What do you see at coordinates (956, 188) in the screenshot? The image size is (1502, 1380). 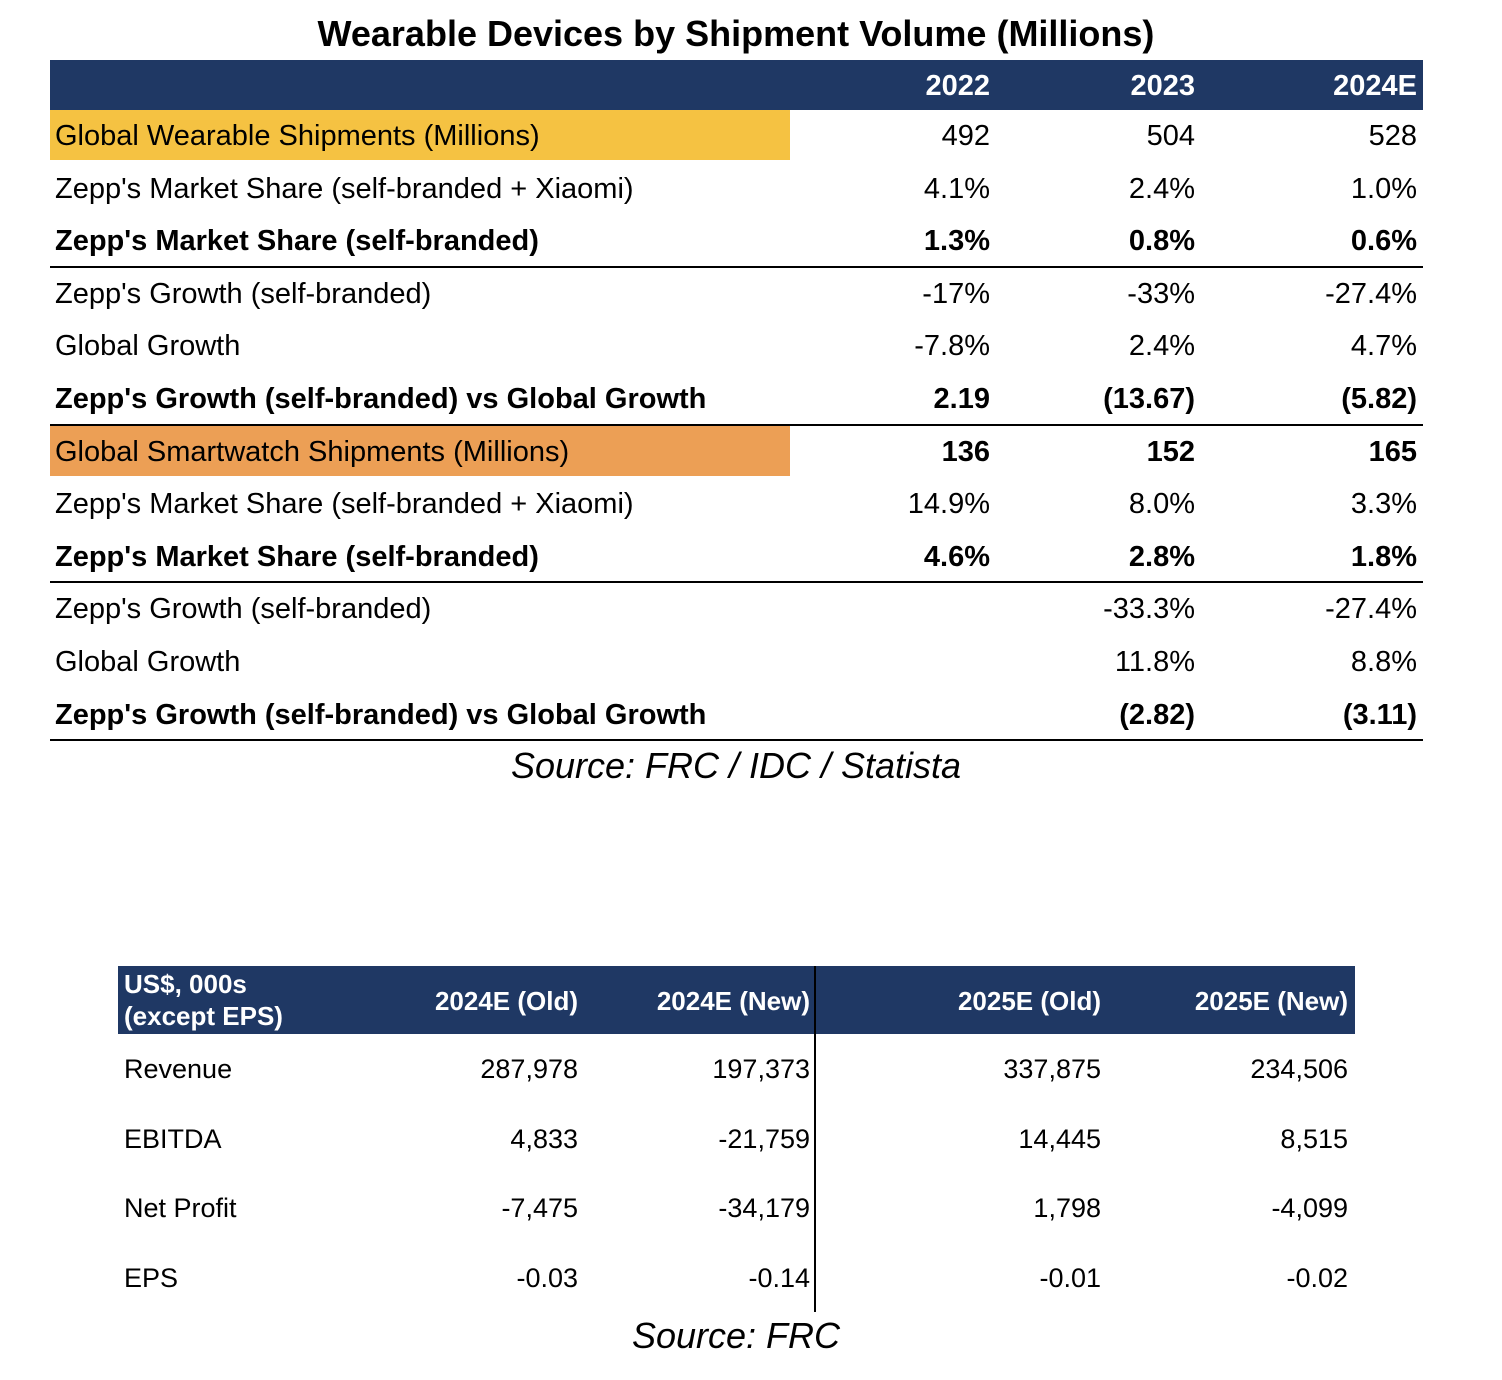 I see `table-cell: 4.1%` at bounding box center [956, 188].